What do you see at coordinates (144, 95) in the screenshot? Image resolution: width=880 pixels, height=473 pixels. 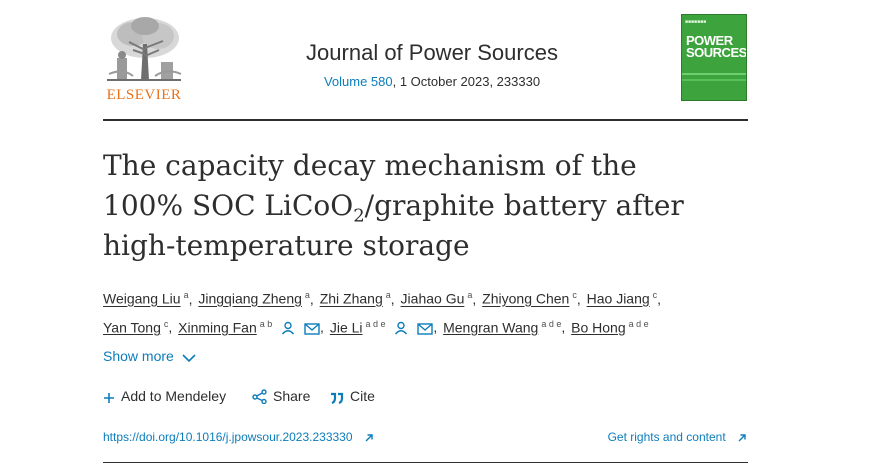 I see `elsevier-wordmark: ELSEVIER` at bounding box center [144, 95].